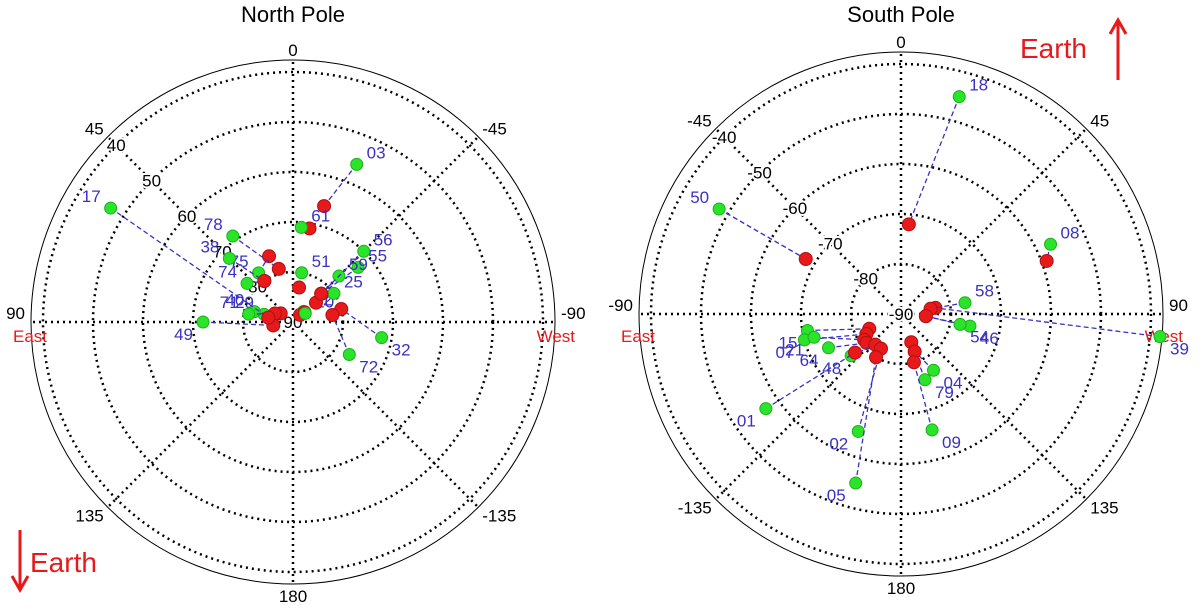  What do you see at coordinates (831, 368) in the screenshot?
I see `point-label: 48` at bounding box center [831, 368].